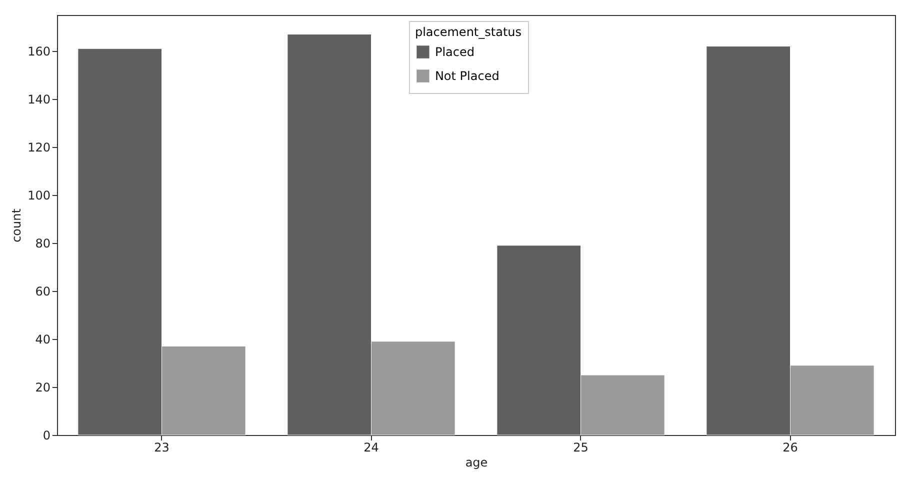 Image resolution: width=923 pixels, height=493 pixels. Describe the element at coordinates (476, 463) in the screenshot. I see `x-axis-title: age` at that location.